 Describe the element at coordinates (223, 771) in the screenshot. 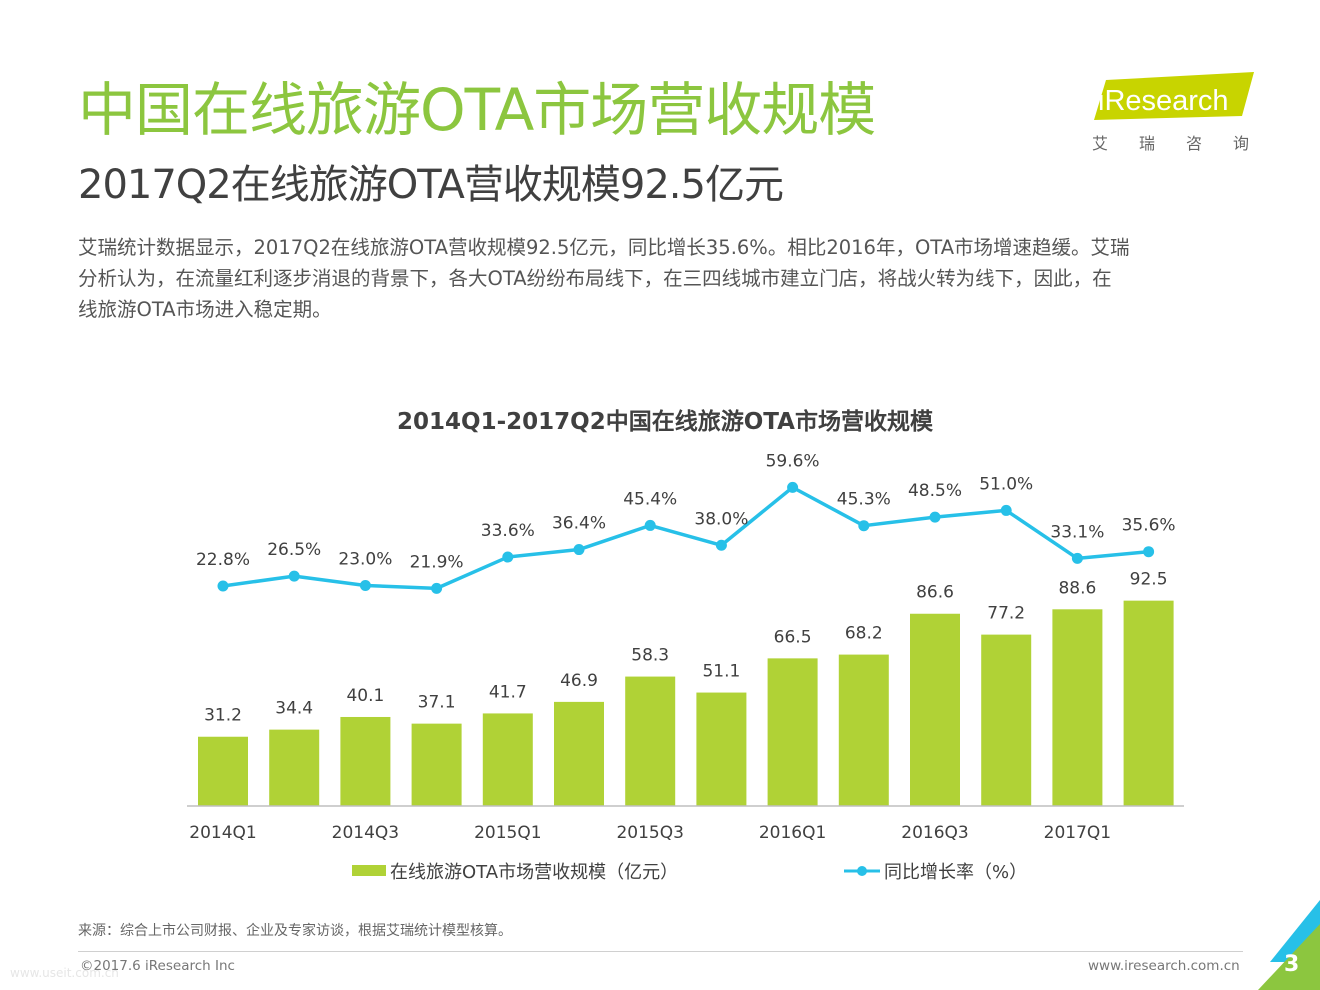

I see `bar-2014Q1` at that location.